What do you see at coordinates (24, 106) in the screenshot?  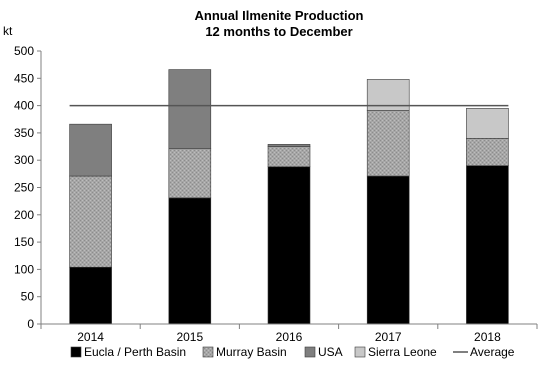 I see `y-tick-label: 400` at bounding box center [24, 106].